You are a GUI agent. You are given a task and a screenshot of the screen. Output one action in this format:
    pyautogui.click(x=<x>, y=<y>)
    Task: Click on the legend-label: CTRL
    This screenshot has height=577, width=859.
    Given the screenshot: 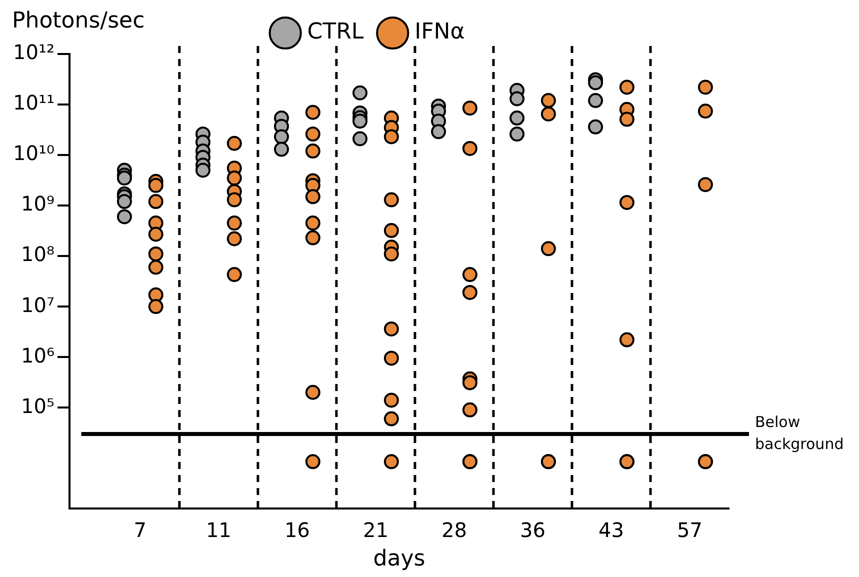 What is the action you would take?
    pyautogui.click(x=335, y=32)
    